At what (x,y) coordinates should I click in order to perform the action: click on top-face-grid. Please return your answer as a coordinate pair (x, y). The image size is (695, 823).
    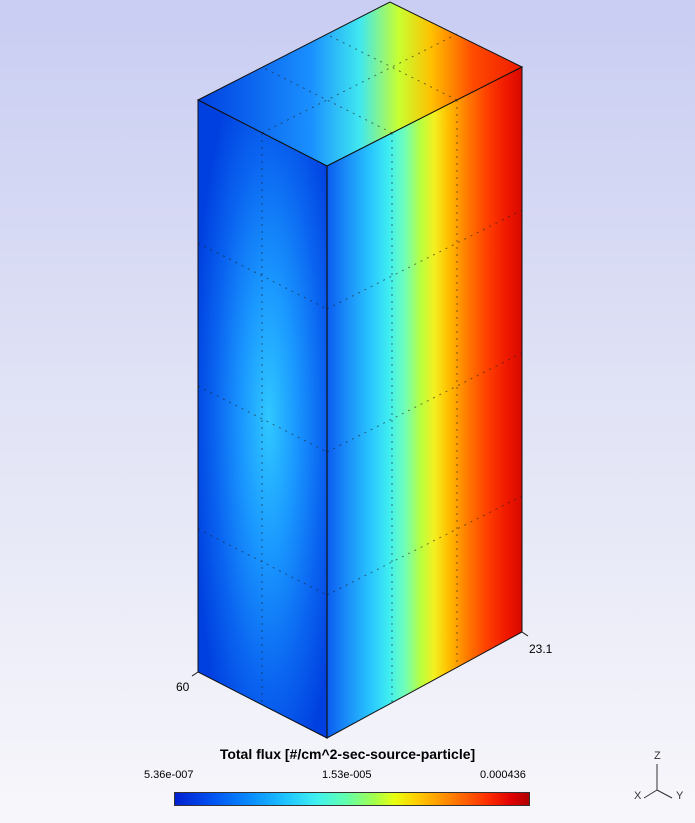
    Looking at the image, I should click on (359, 83).